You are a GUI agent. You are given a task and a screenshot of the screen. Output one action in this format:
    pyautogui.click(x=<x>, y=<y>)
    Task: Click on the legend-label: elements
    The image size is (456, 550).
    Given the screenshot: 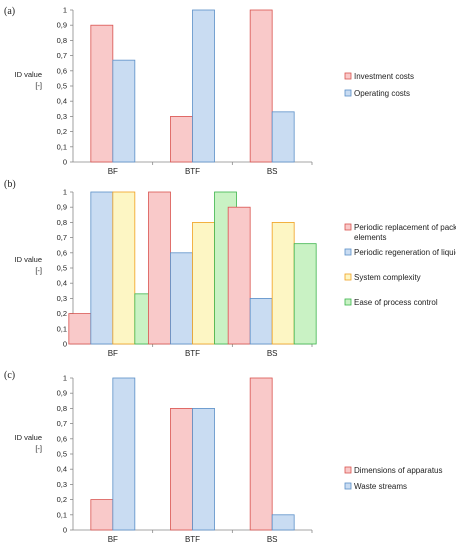 What is the action you would take?
    pyautogui.click(x=370, y=237)
    